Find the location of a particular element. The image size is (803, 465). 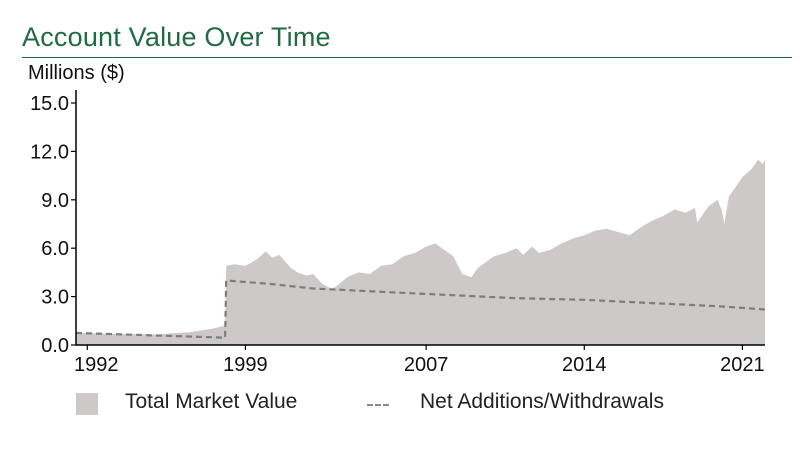

net-additions-line is located at coordinates (420, 309).